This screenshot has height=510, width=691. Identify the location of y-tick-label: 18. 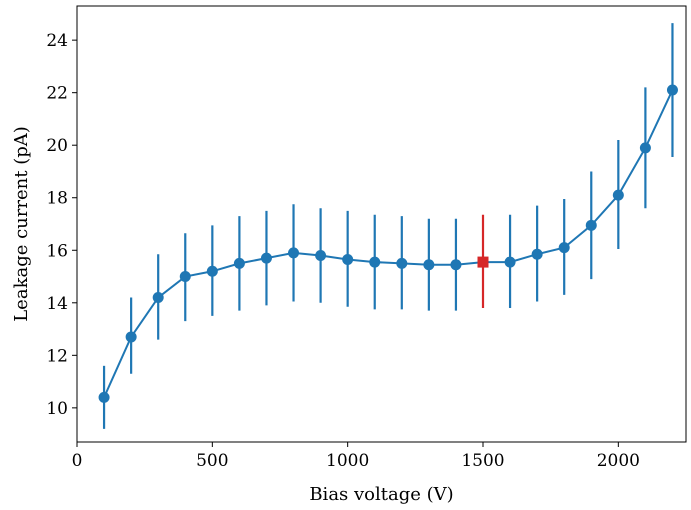
(57, 199).